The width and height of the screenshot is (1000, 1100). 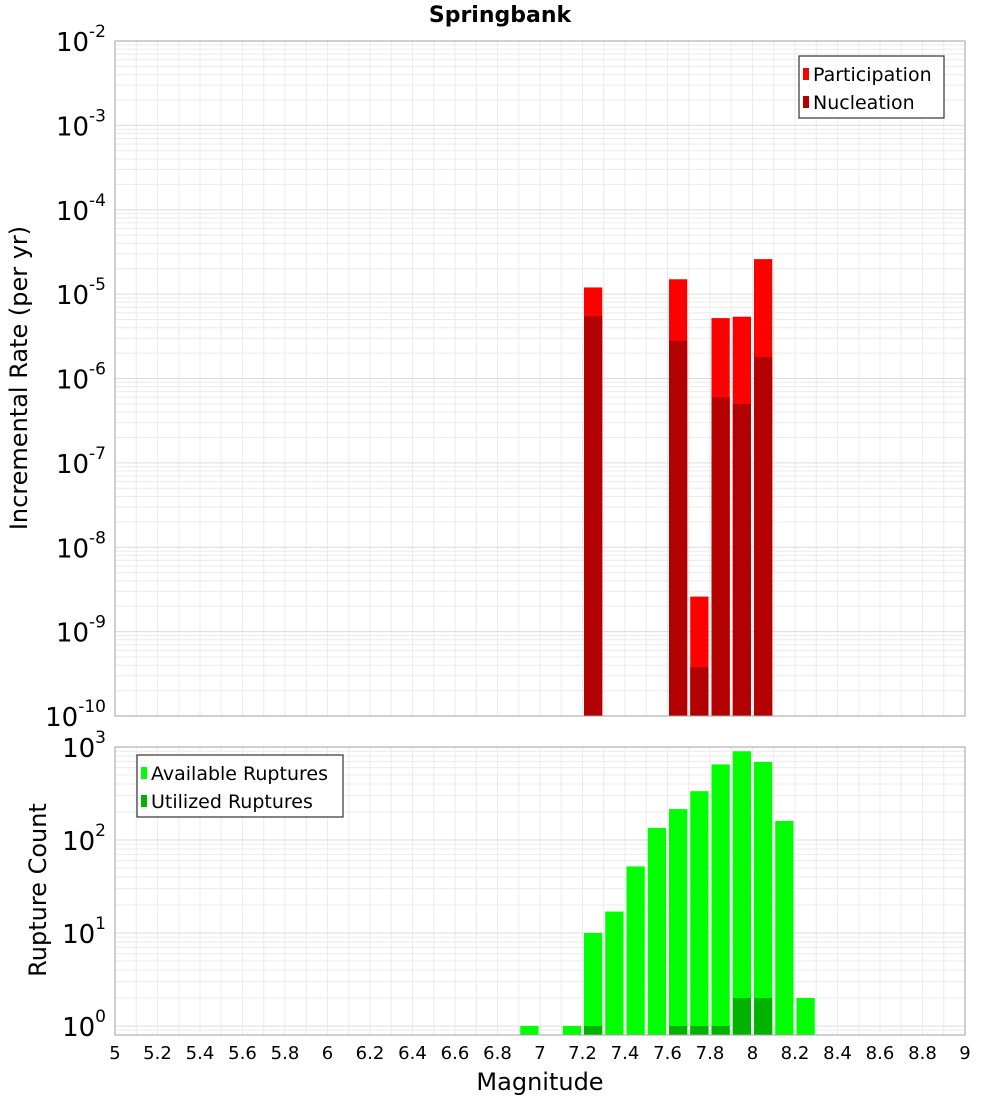 I want to click on rate-y-tick-label: 10⁻², so click(x=81, y=40).